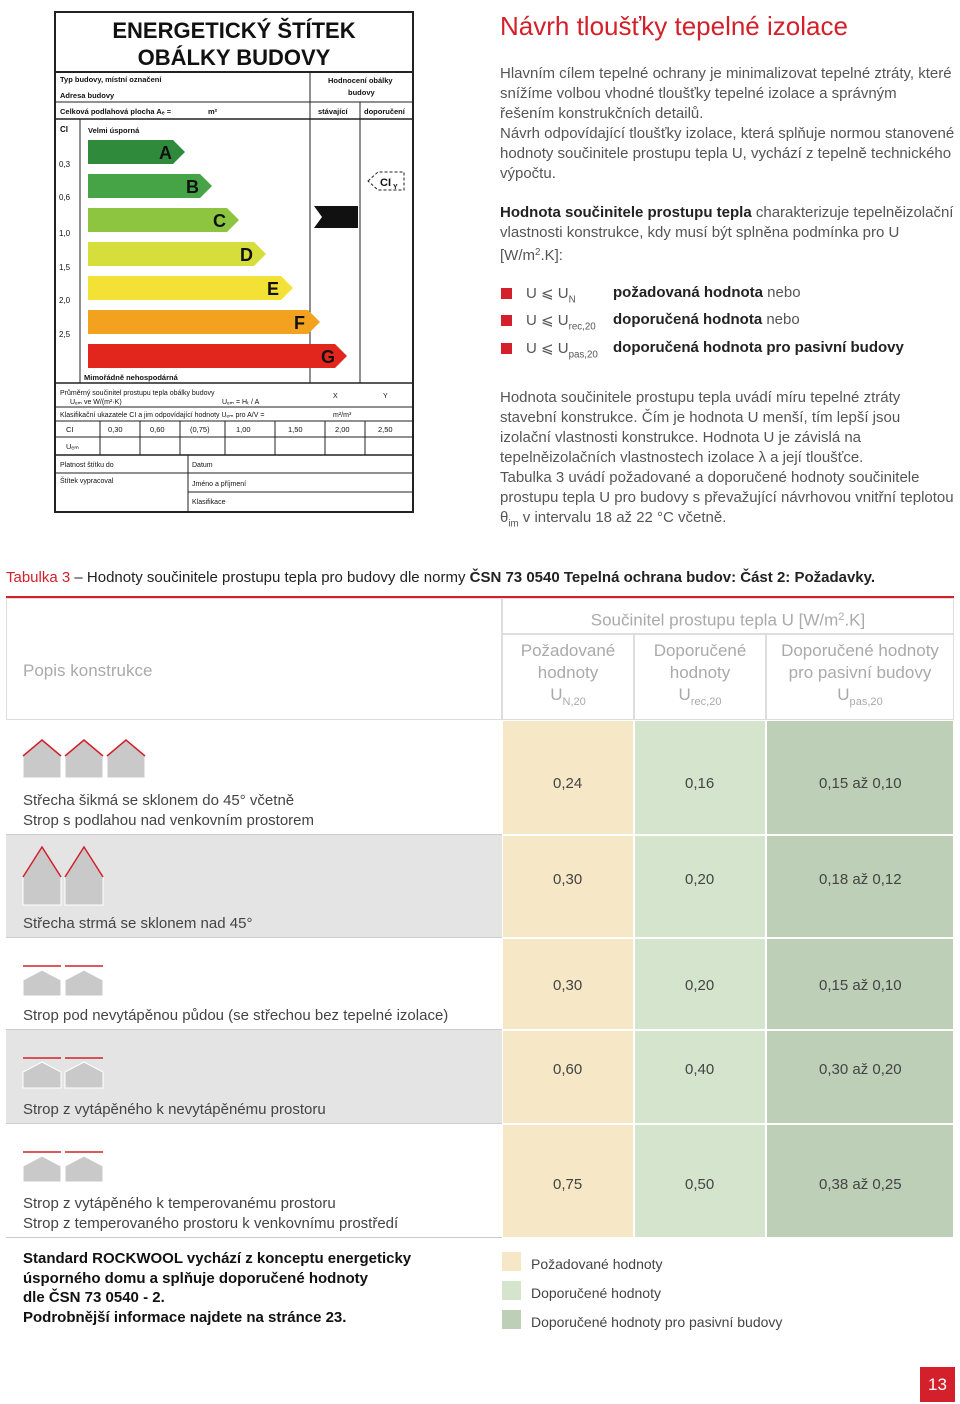 This screenshot has width=960, height=1404. What do you see at coordinates (855, 620) in the screenshot?
I see `text-run: .K]` at bounding box center [855, 620].